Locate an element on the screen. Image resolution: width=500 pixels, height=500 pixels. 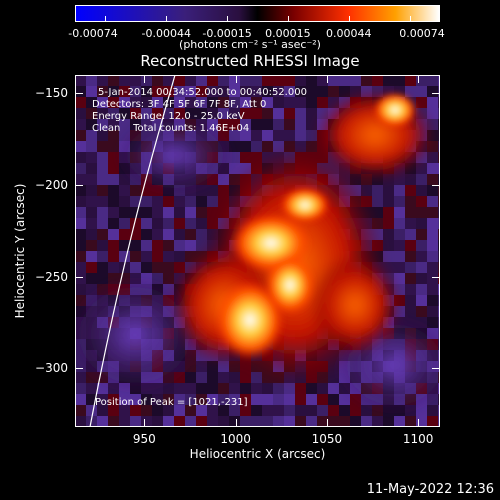
colorbar-tick-label: 0.00074 is located at coordinates (422, 33).